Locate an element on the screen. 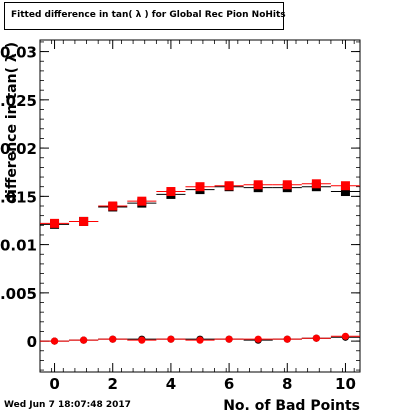 This screenshot has width=400, height=414. x-tick-label: 0 is located at coordinates (54, 384).